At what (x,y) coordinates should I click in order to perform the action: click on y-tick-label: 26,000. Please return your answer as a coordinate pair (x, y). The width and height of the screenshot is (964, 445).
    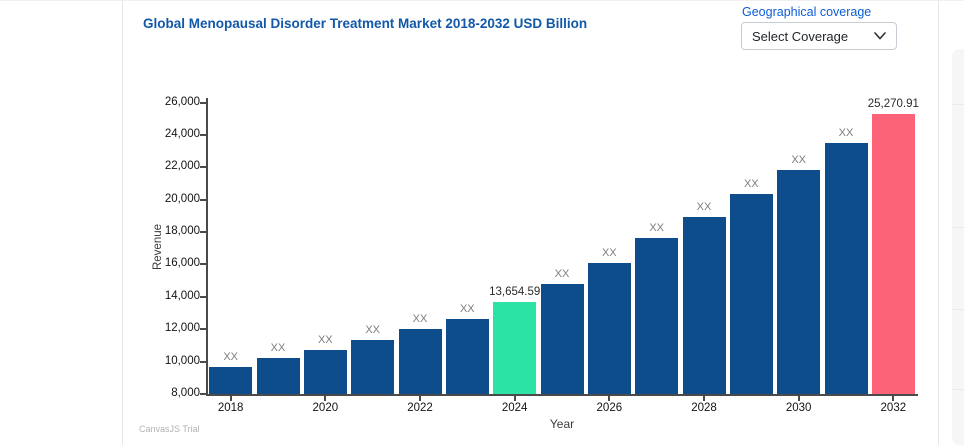
    Looking at the image, I should click on (182, 101).